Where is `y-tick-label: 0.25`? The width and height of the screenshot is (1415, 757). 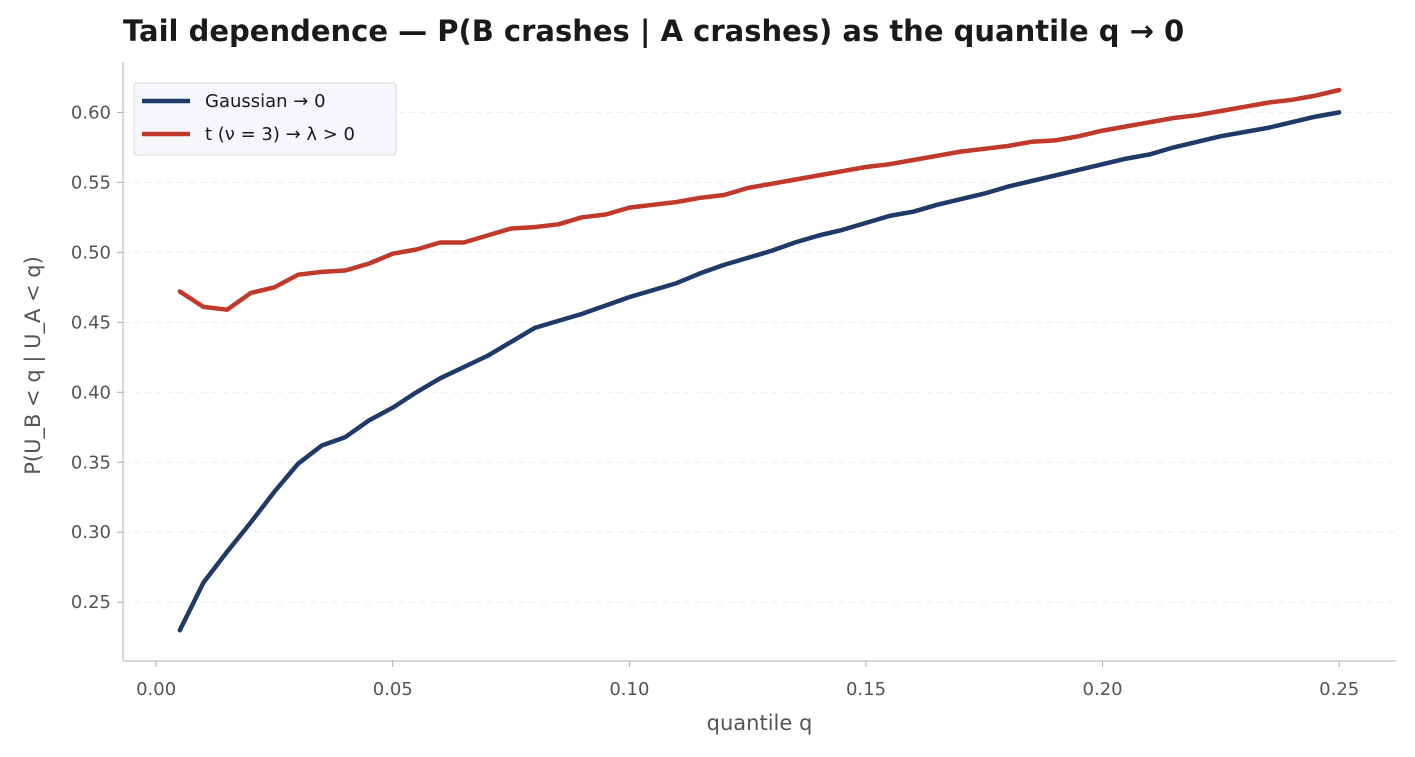 y-tick-label: 0.25 is located at coordinates (91, 602).